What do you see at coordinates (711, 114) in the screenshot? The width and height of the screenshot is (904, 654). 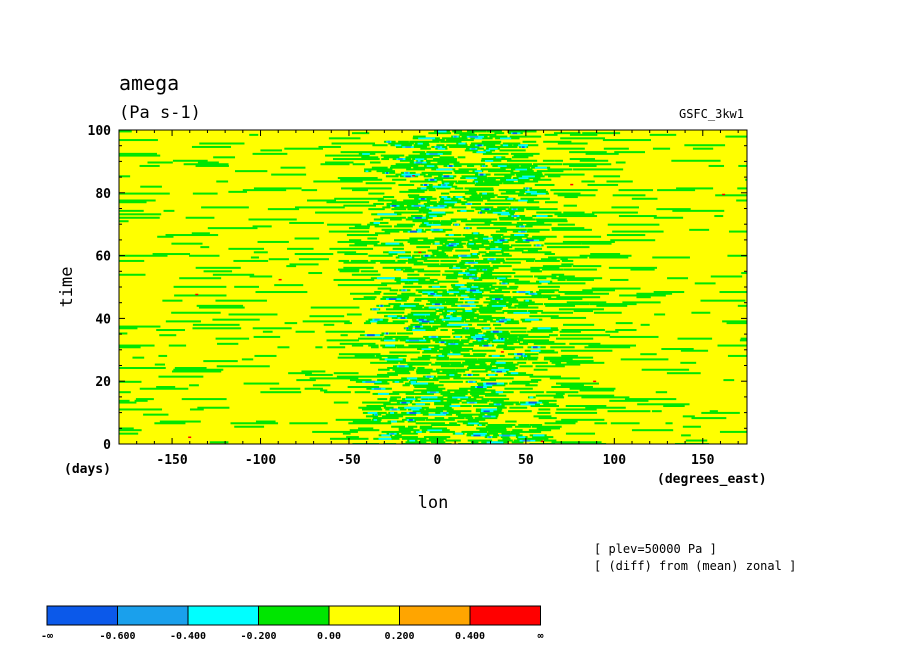 I see `dataset-label: GSFC_3kw1` at bounding box center [711, 114].